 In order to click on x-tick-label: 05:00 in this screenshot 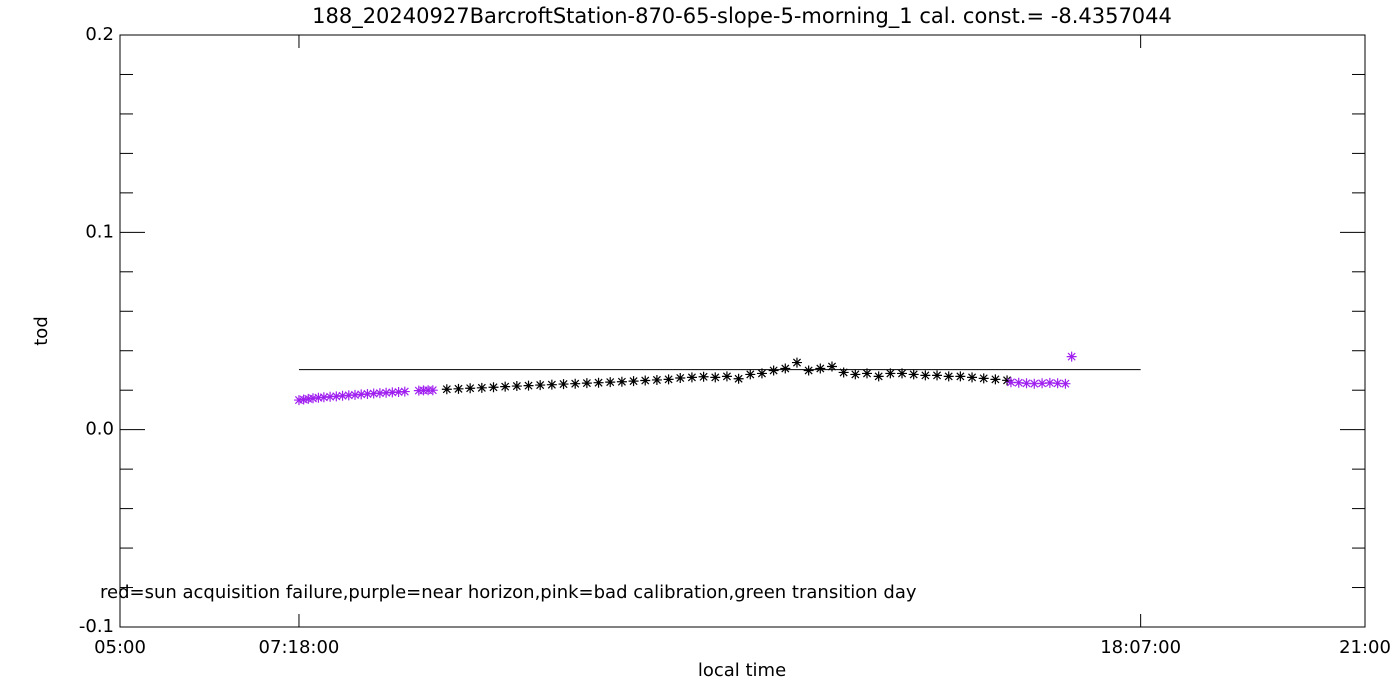, I will do `click(120, 647)`.